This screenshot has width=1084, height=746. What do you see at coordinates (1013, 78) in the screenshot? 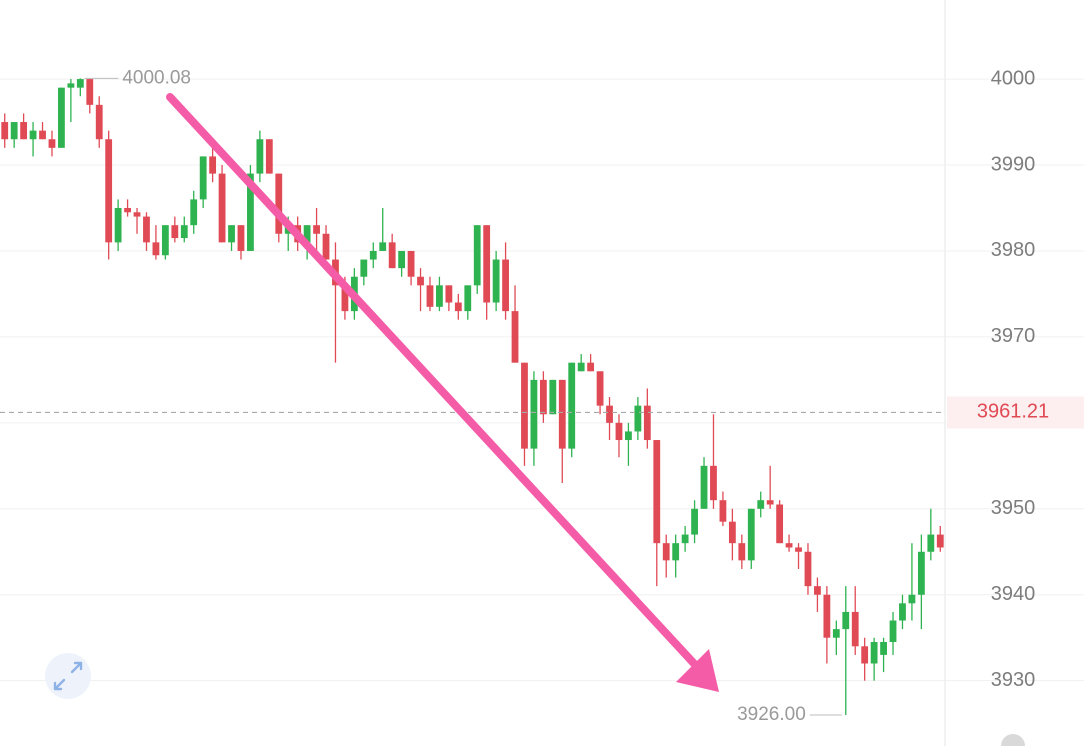
I see `y-tick-label: 4000` at bounding box center [1013, 78].